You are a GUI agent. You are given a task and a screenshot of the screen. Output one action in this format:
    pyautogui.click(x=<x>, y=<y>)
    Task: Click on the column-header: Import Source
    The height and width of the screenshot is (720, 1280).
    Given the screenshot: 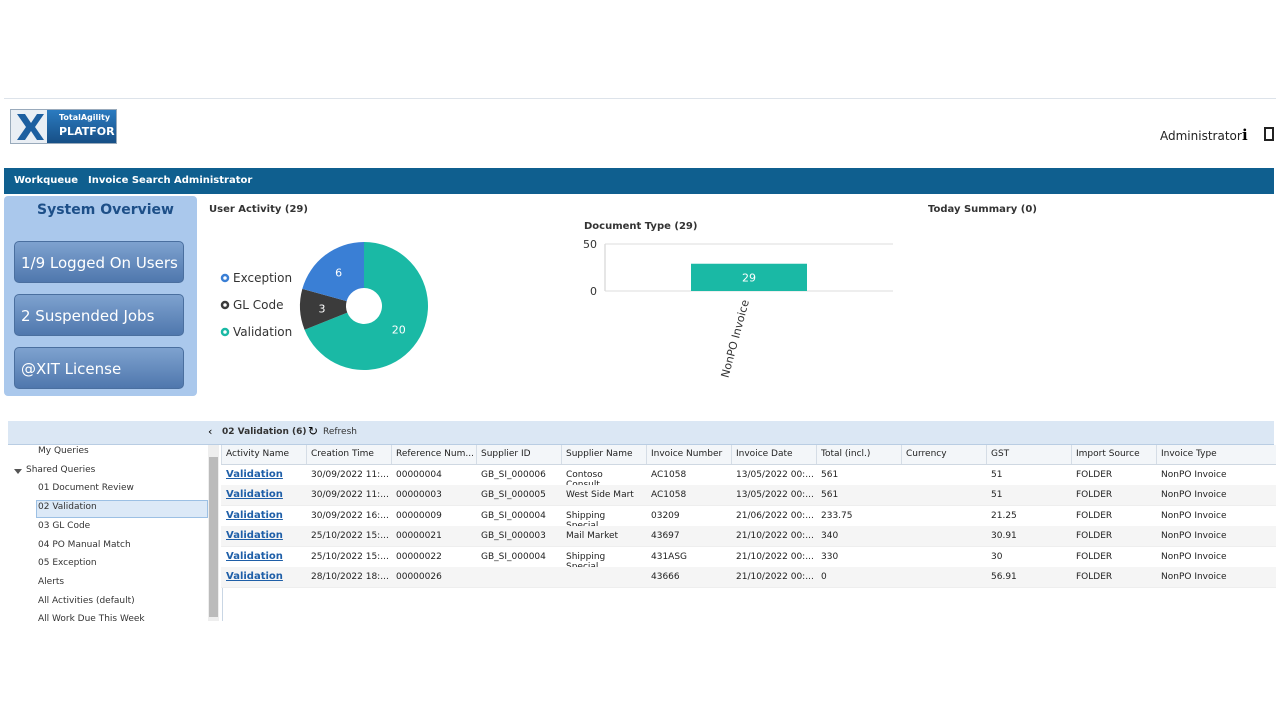 What is the action you would take?
    pyautogui.click(x=1108, y=454)
    